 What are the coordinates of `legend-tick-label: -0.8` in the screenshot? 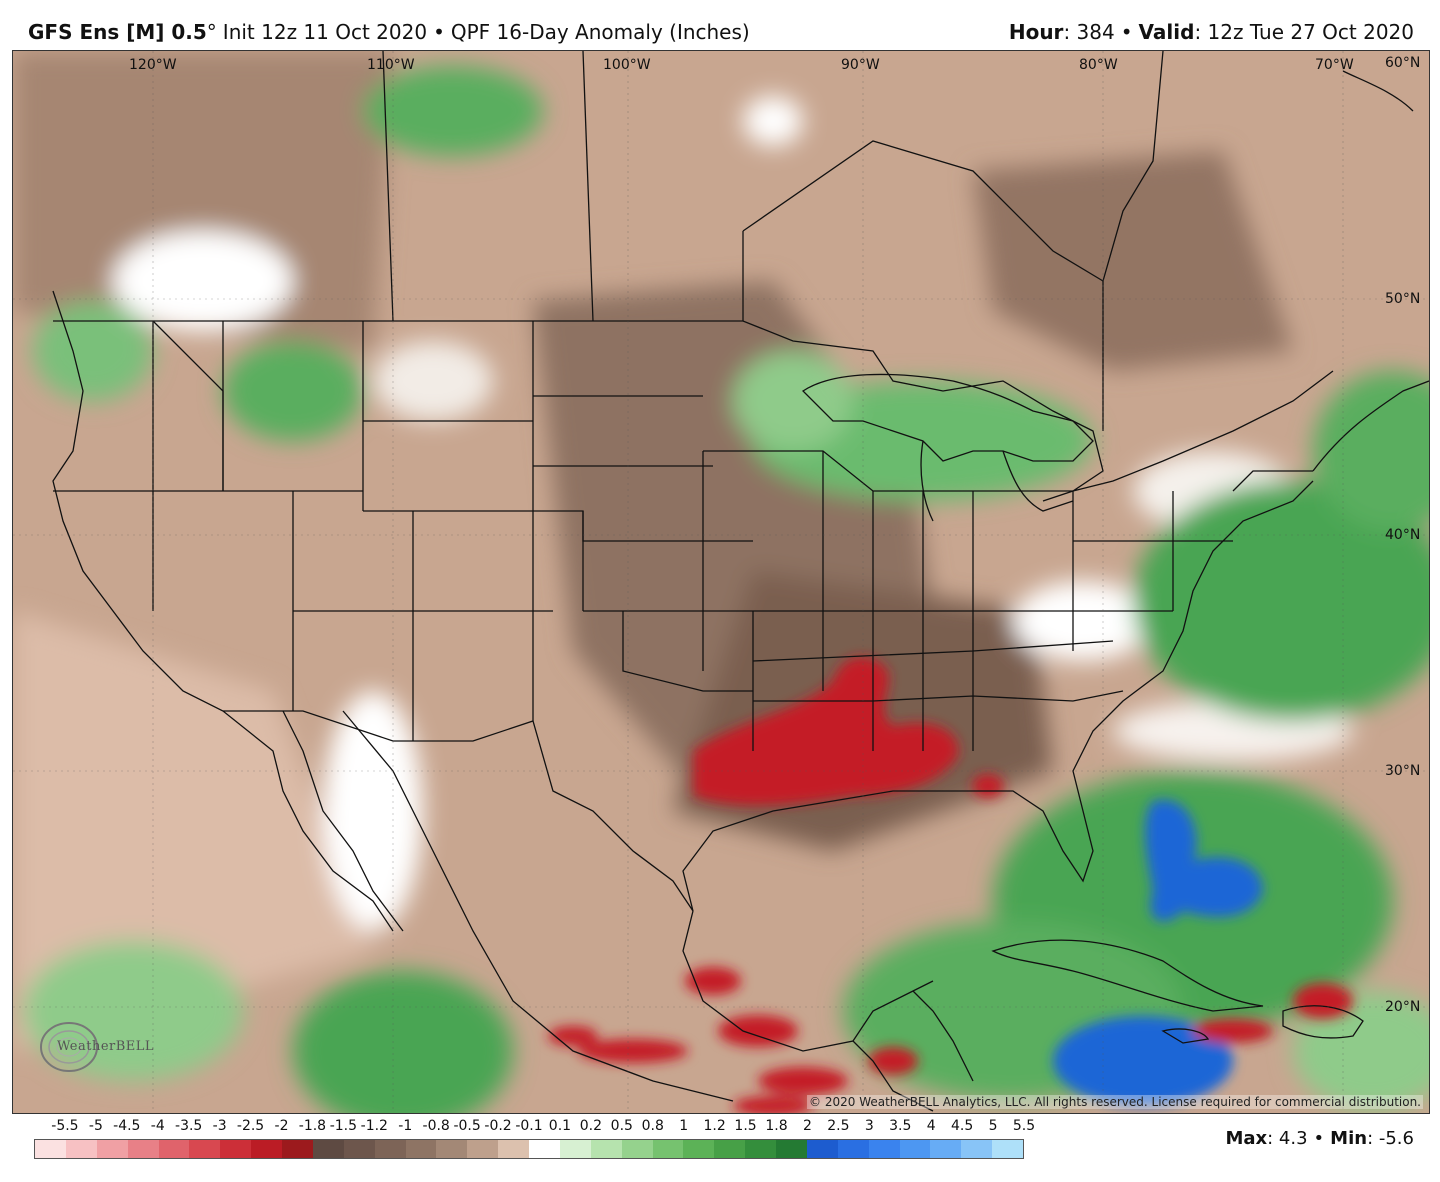 It's located at (436, 1126).